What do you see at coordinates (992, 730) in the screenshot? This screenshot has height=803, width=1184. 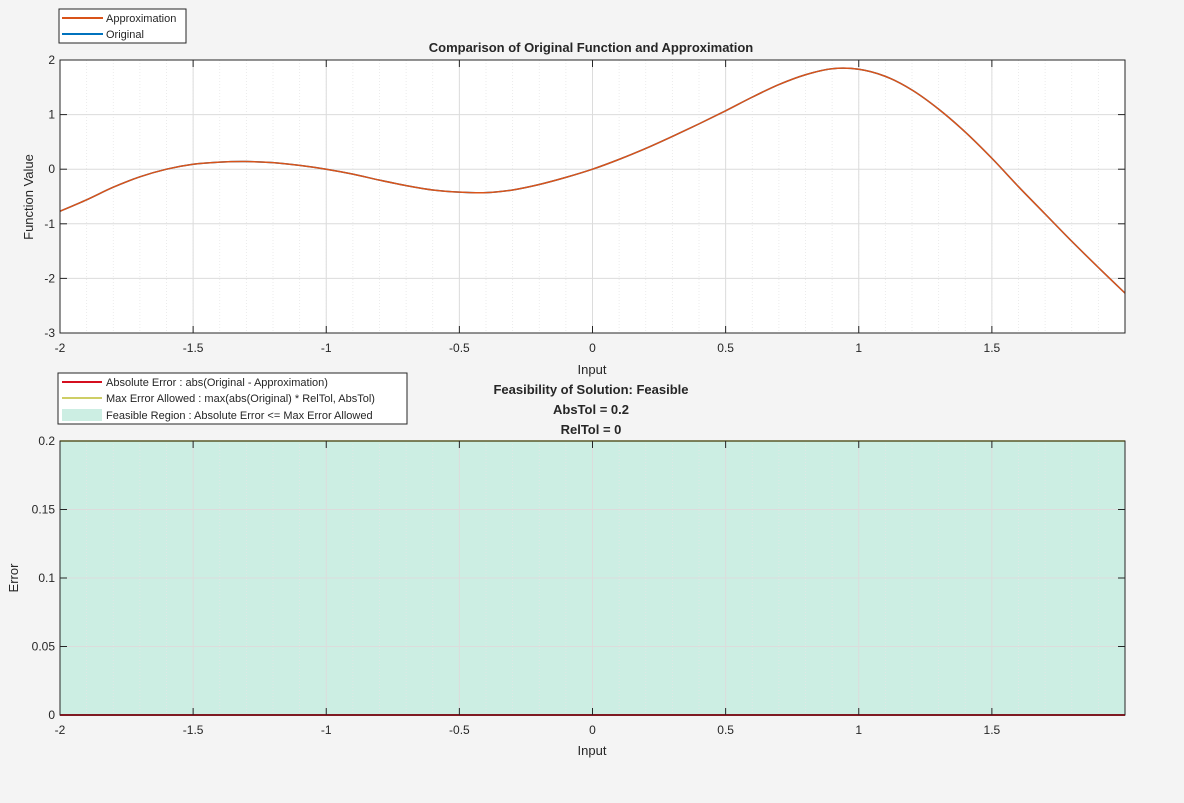 I see `bottom-x-tick-label: 1.5` at bounding box center [992, 730].